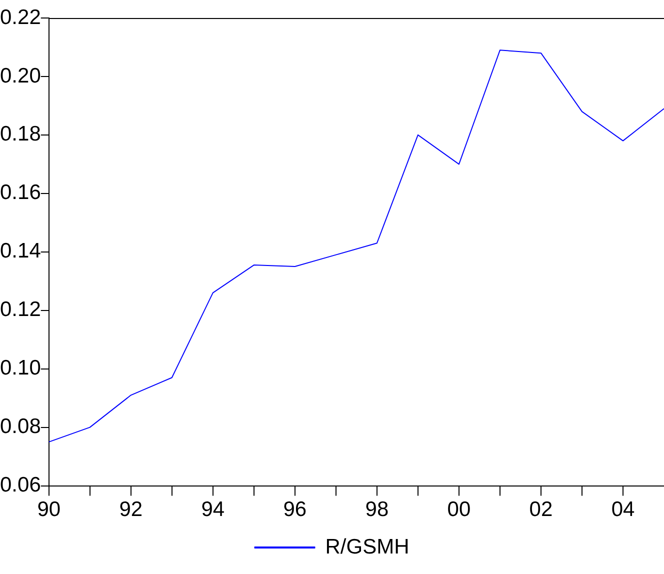  I want to click on y-tick-label: 0.20, so click(20, 76).